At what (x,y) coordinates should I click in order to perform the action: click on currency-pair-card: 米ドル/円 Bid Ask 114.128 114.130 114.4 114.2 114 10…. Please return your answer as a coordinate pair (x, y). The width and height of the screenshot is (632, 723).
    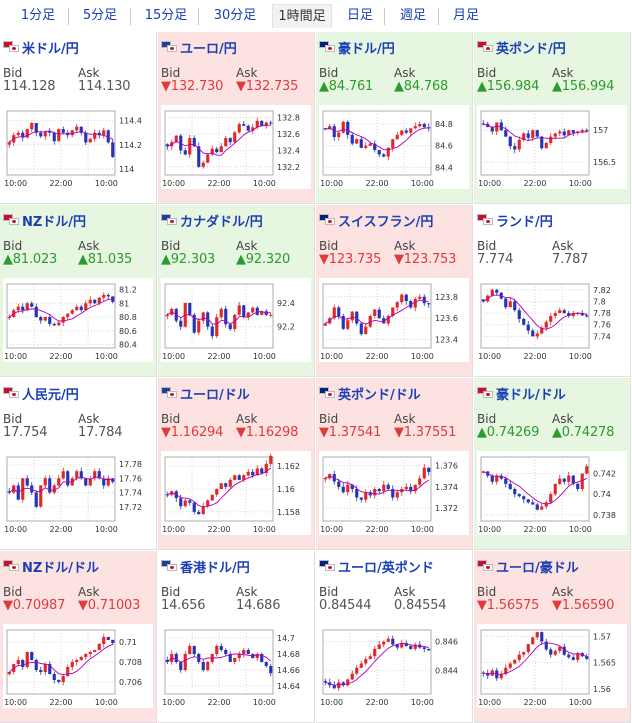
    Looking at the image, I should click on (78, 118).